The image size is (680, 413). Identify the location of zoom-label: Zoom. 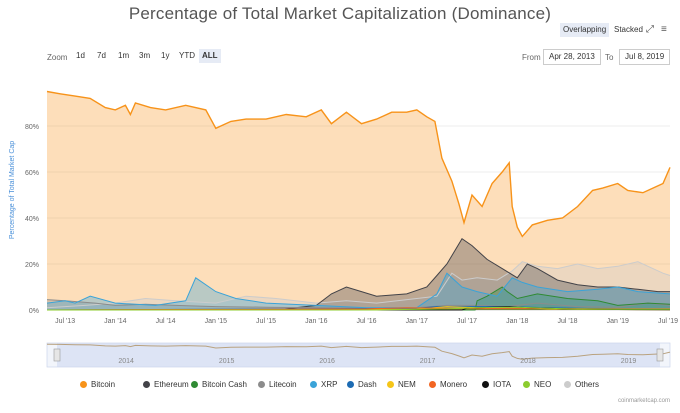
(57, 57).